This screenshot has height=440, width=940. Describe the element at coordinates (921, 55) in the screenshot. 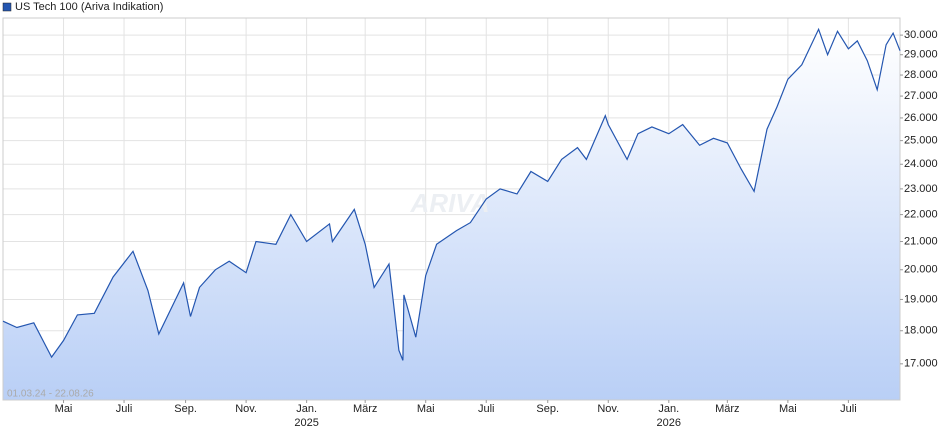

I see `y-tick-label: 29.000` at that location.